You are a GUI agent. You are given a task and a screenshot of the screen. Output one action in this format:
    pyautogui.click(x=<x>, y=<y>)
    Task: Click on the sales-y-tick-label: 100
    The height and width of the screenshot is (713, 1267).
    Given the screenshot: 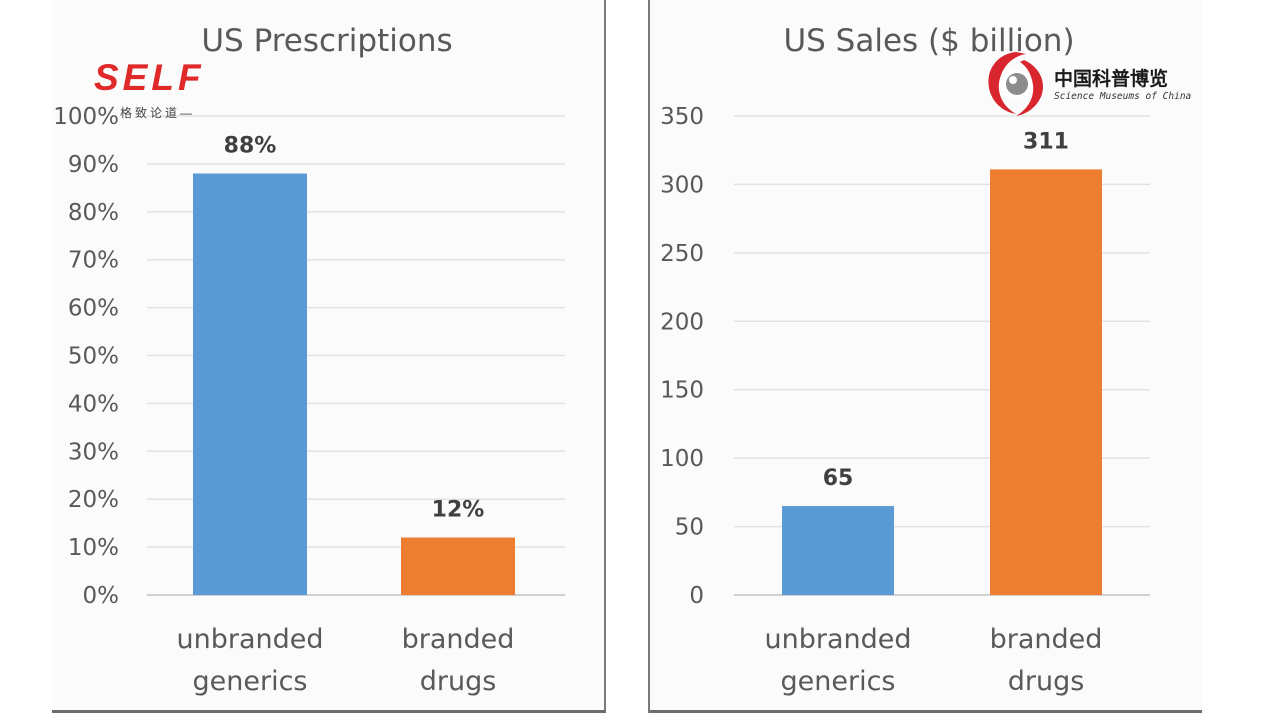 What is the action you would take?
    pyautogui.click(x=682, y=459)
    